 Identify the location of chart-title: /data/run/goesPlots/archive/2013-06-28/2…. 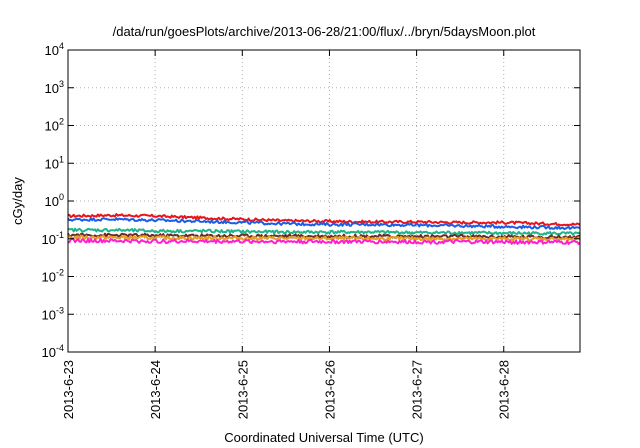
(324, 31).